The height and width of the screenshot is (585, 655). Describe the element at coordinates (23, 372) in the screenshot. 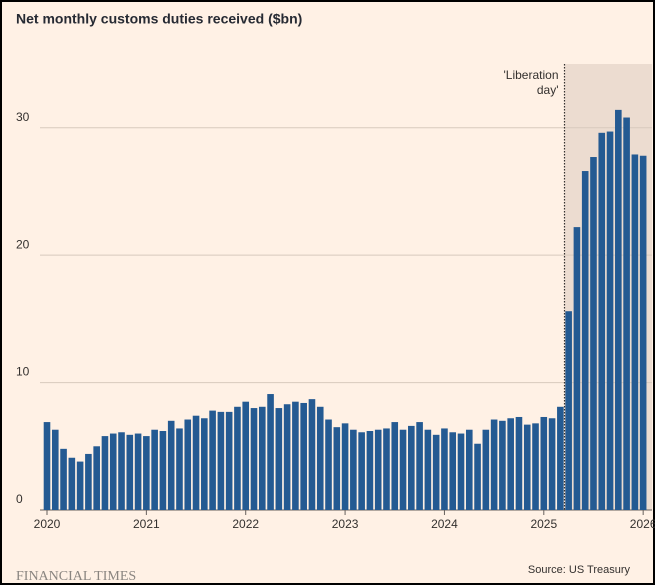

I see `y-tick-label: 10` at that location.